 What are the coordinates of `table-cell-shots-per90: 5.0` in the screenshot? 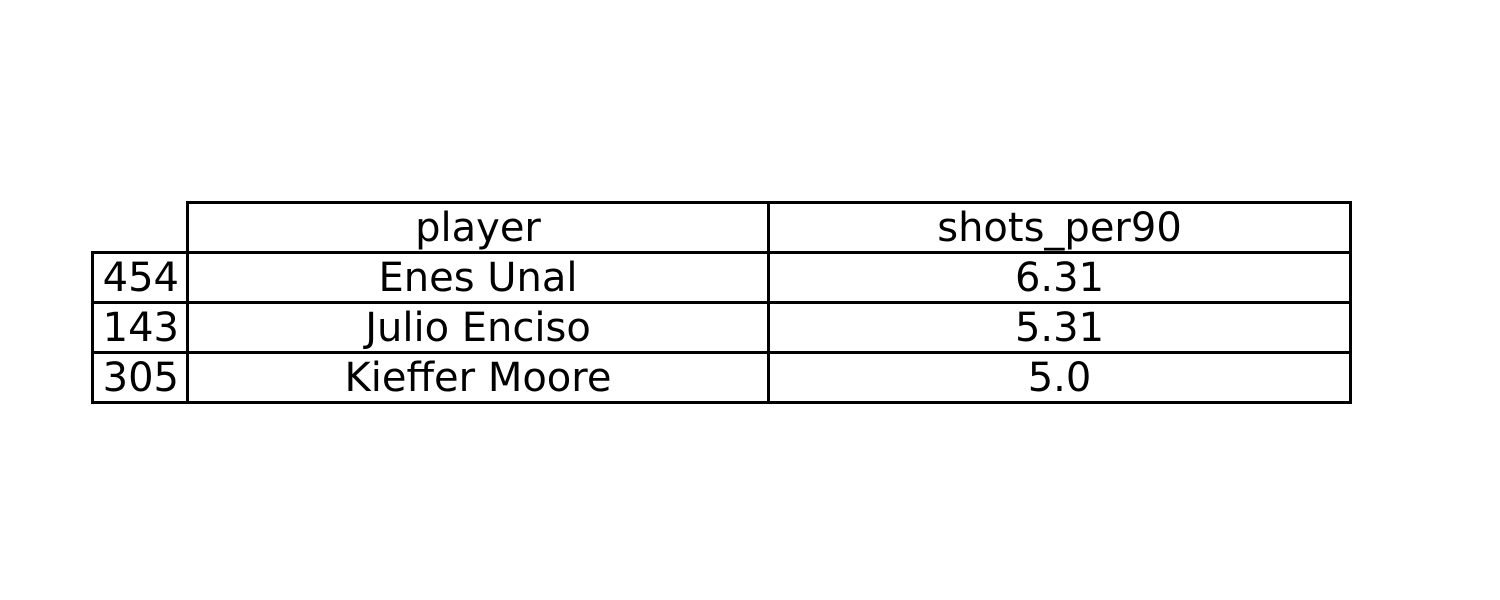 It's located at (1059, 377).